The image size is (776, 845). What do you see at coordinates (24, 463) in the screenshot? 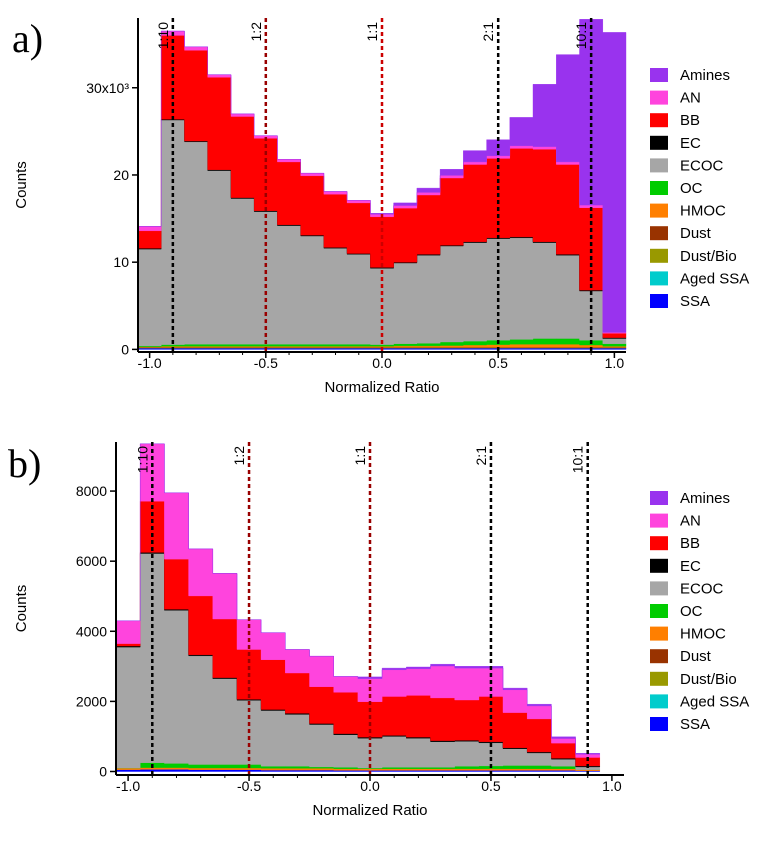
I see `panel-letter: b)` at bounding box center [24, 463].